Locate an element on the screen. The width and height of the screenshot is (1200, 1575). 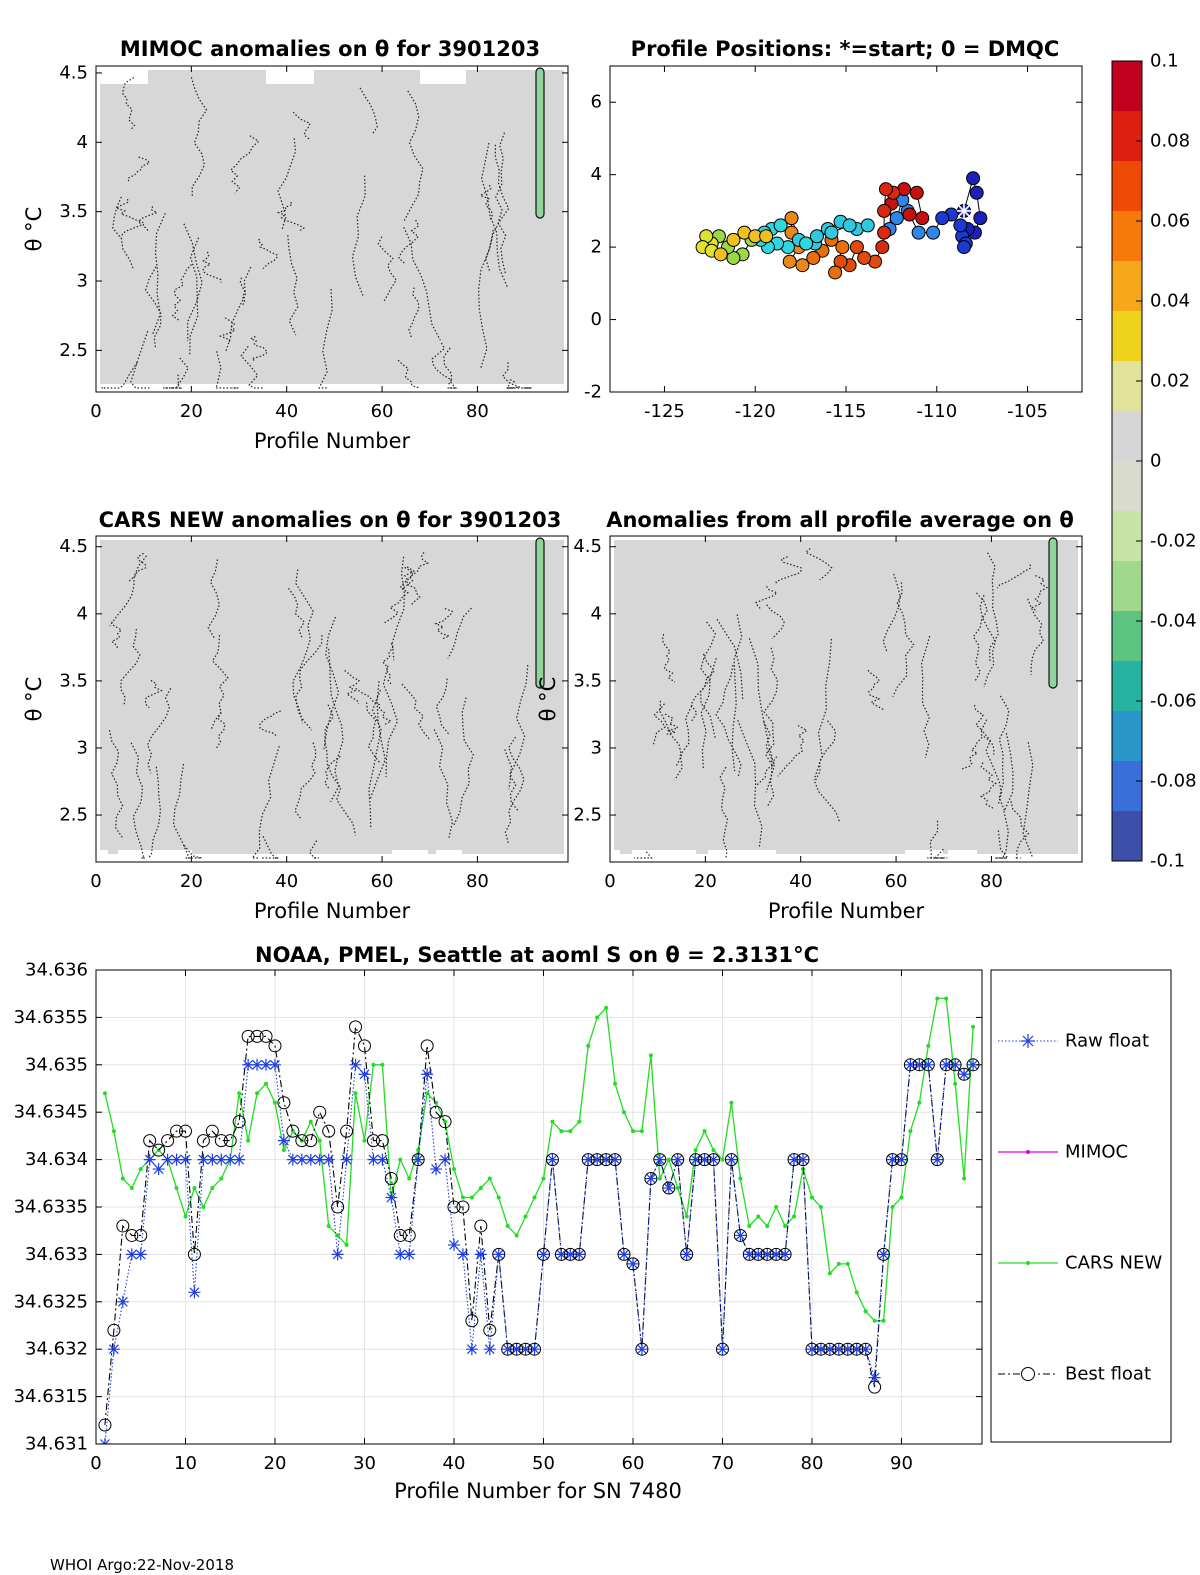
y-tick-label: 4 is located at coordinates (82, 142).